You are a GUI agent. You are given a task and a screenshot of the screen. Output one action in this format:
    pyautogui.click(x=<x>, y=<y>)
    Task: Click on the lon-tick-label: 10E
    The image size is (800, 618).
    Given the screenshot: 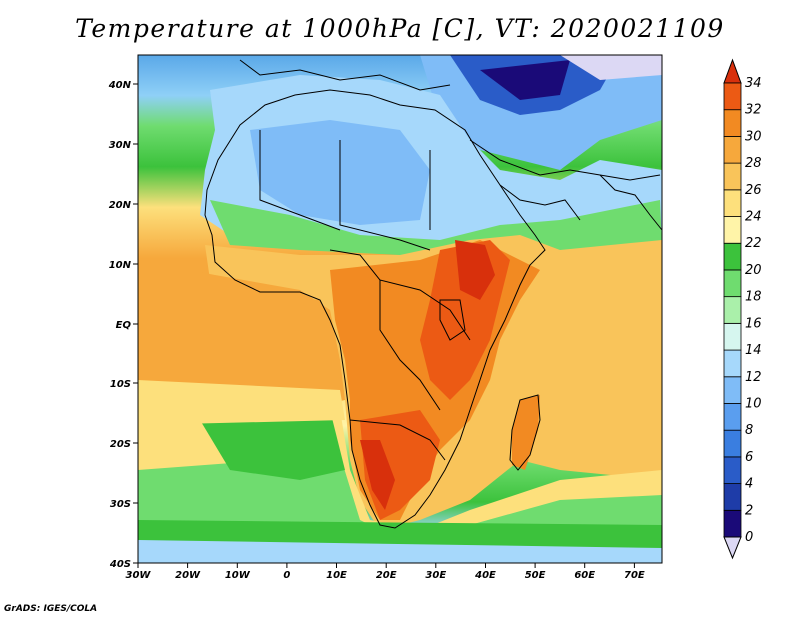 What is the action you would take?
    pyautogui.click(x=336, y=575)
    